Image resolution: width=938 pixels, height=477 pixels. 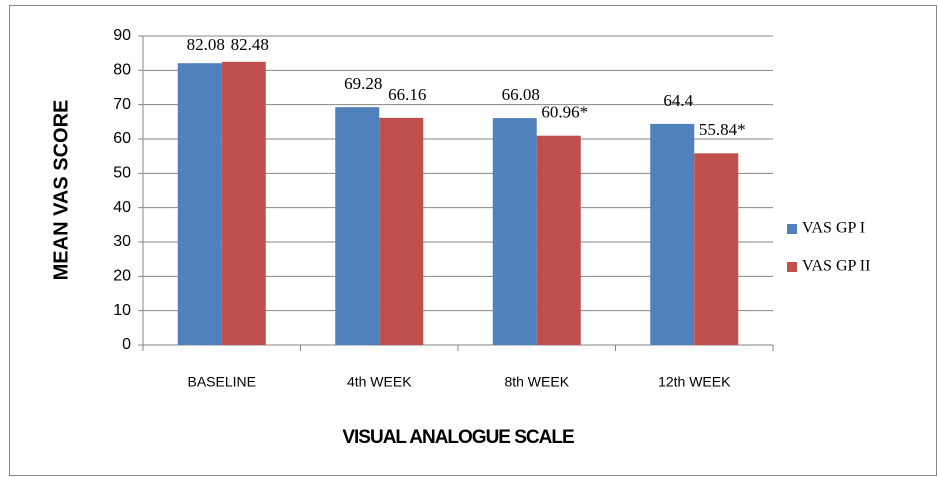 I want to click on data-label: 60.96*, so click(x=564, y=112).